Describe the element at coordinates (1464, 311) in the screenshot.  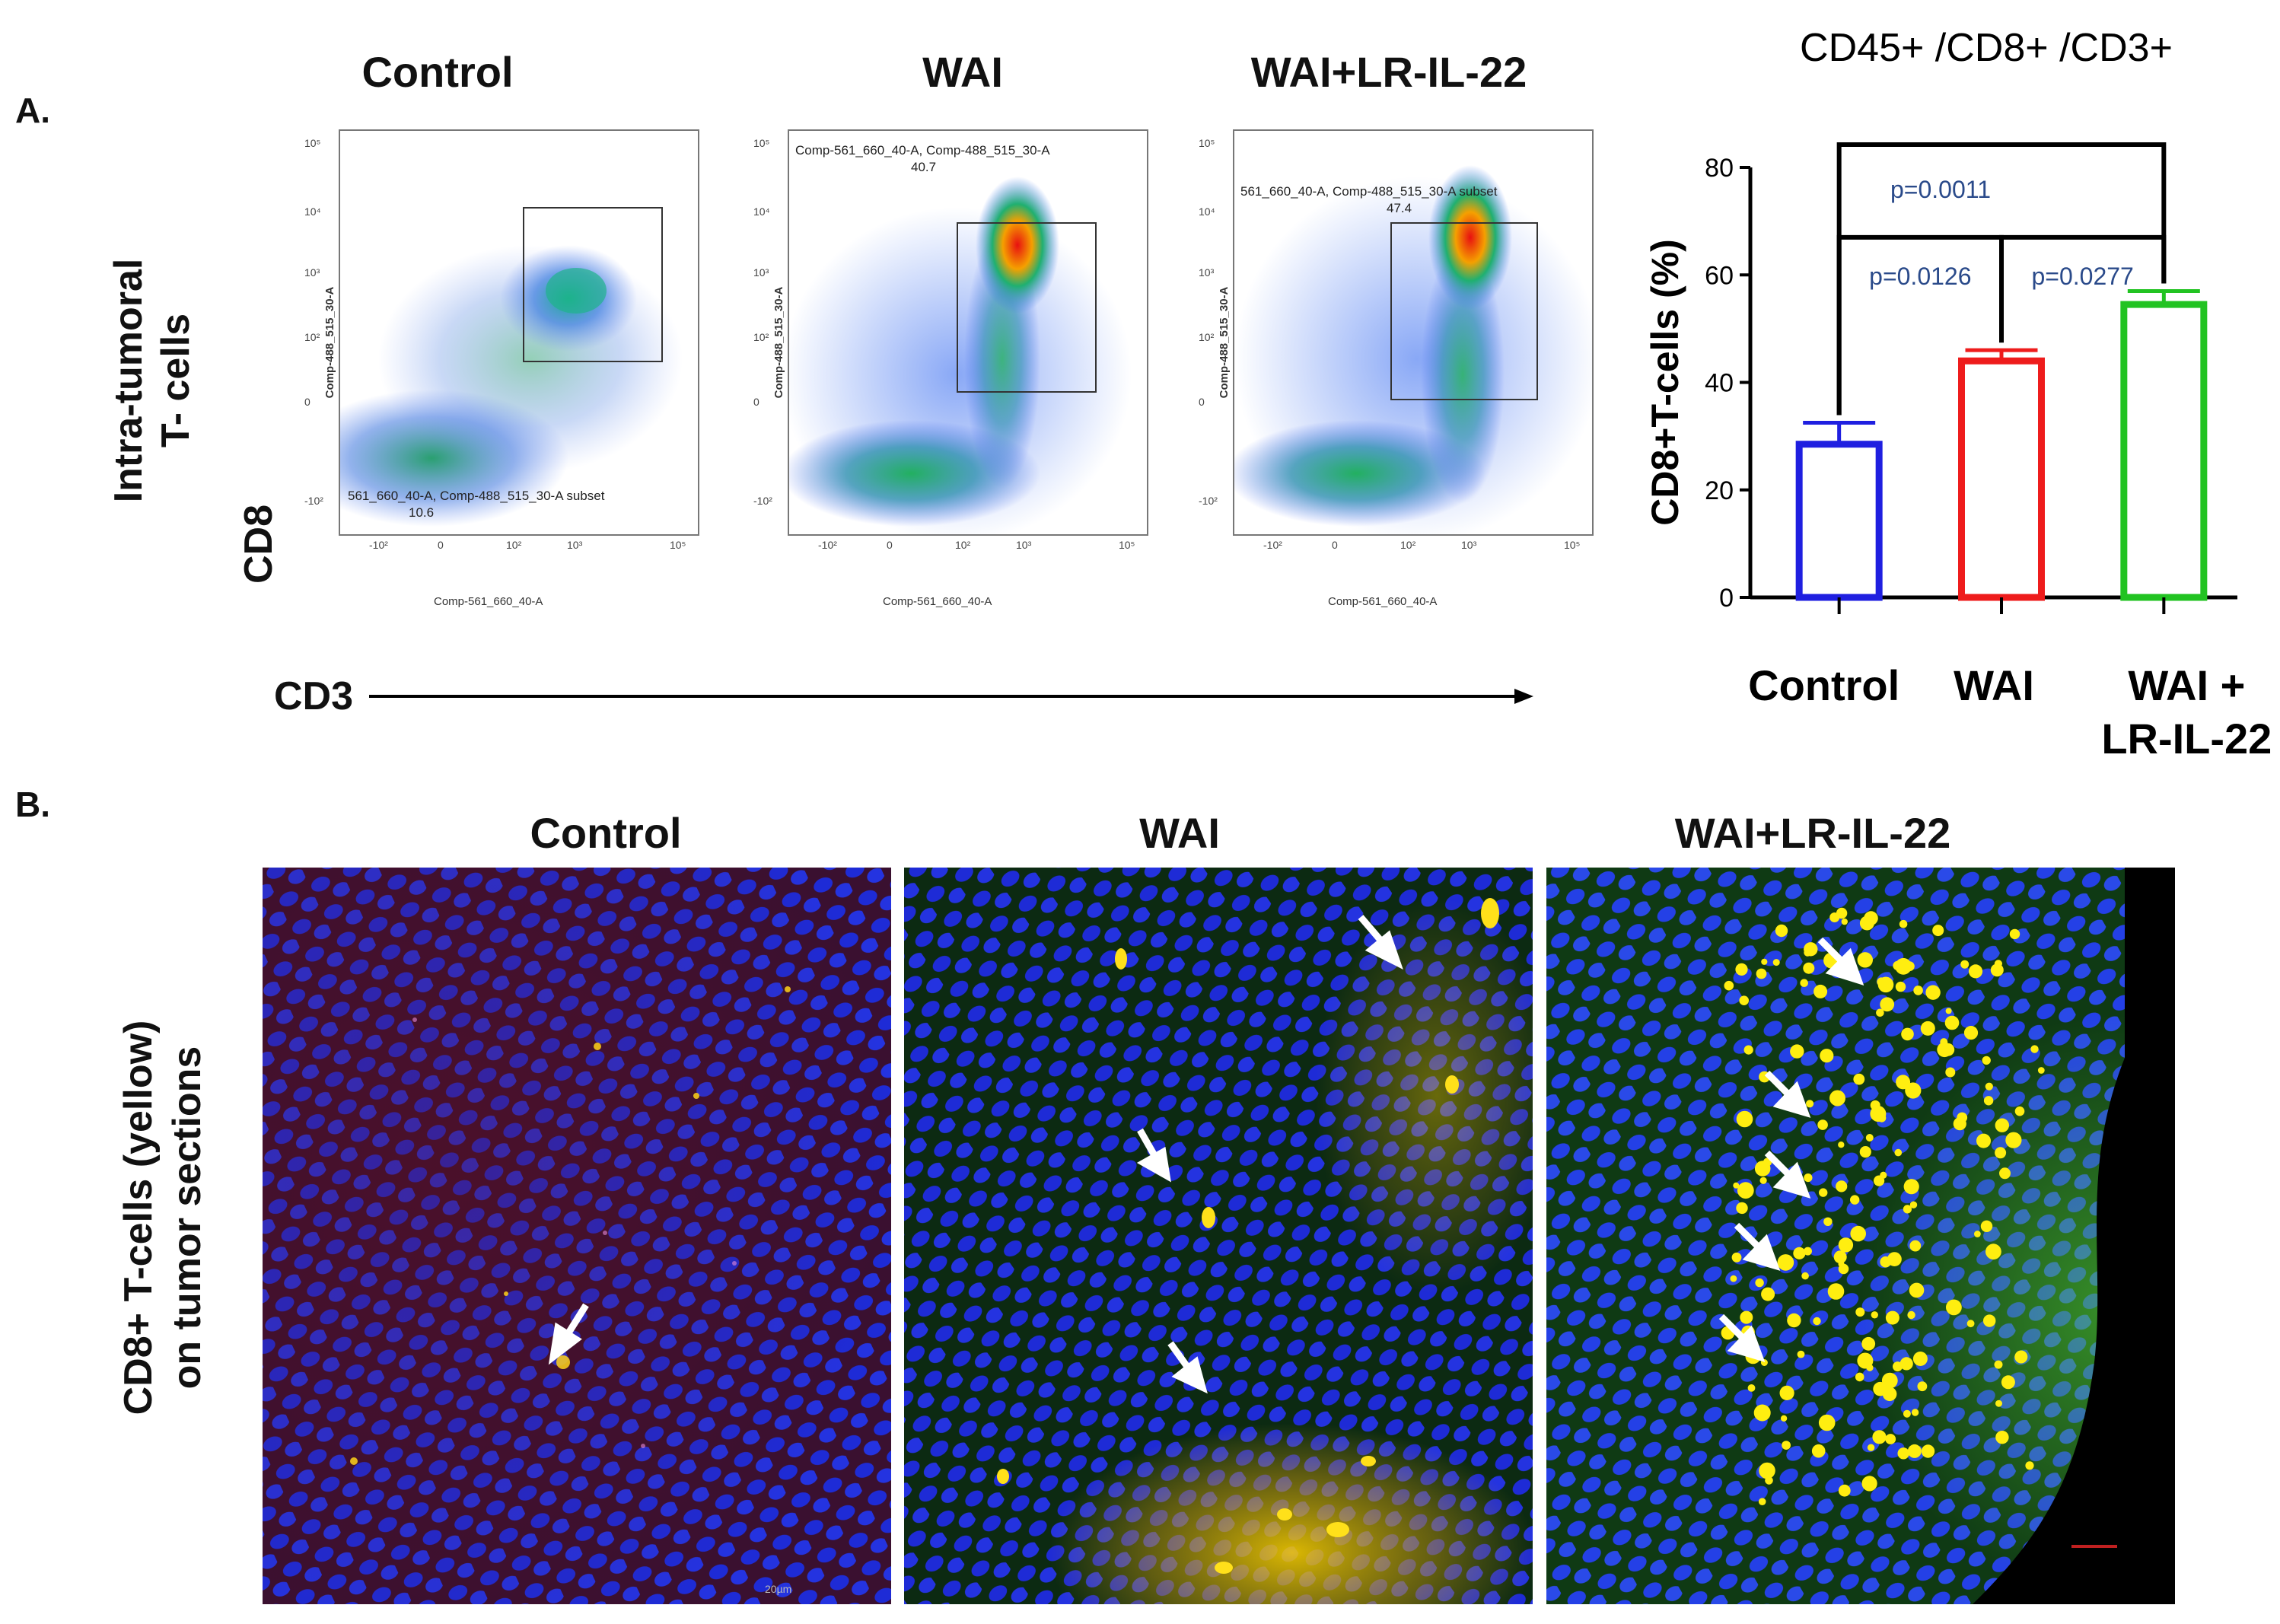
I see `flow-gate-wai-lr` at that location.